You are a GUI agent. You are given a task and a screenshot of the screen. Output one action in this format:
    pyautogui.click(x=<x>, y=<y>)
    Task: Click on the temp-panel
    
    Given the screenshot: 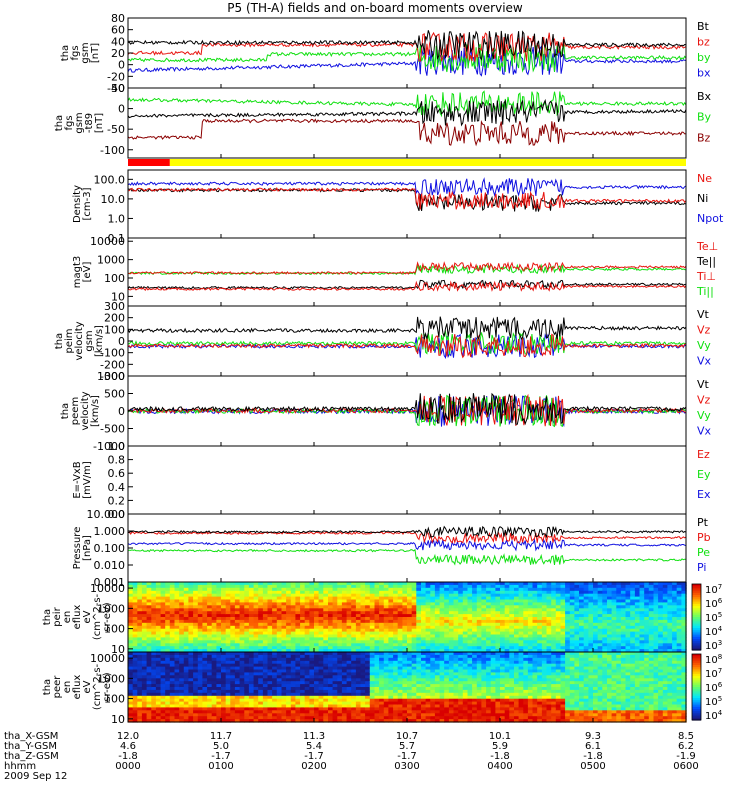 What is the action you would take?
    pyautogui.click(x=407, y=276)
    